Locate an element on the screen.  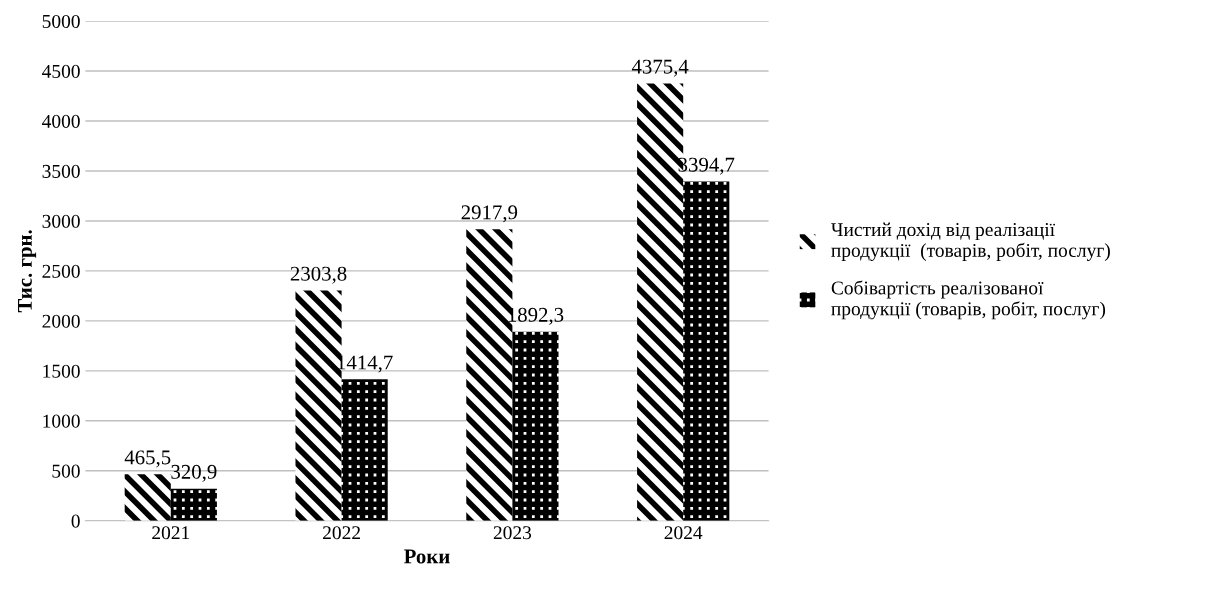
y-axis-title: Тис. грн. is located at coordinates (27, 271).